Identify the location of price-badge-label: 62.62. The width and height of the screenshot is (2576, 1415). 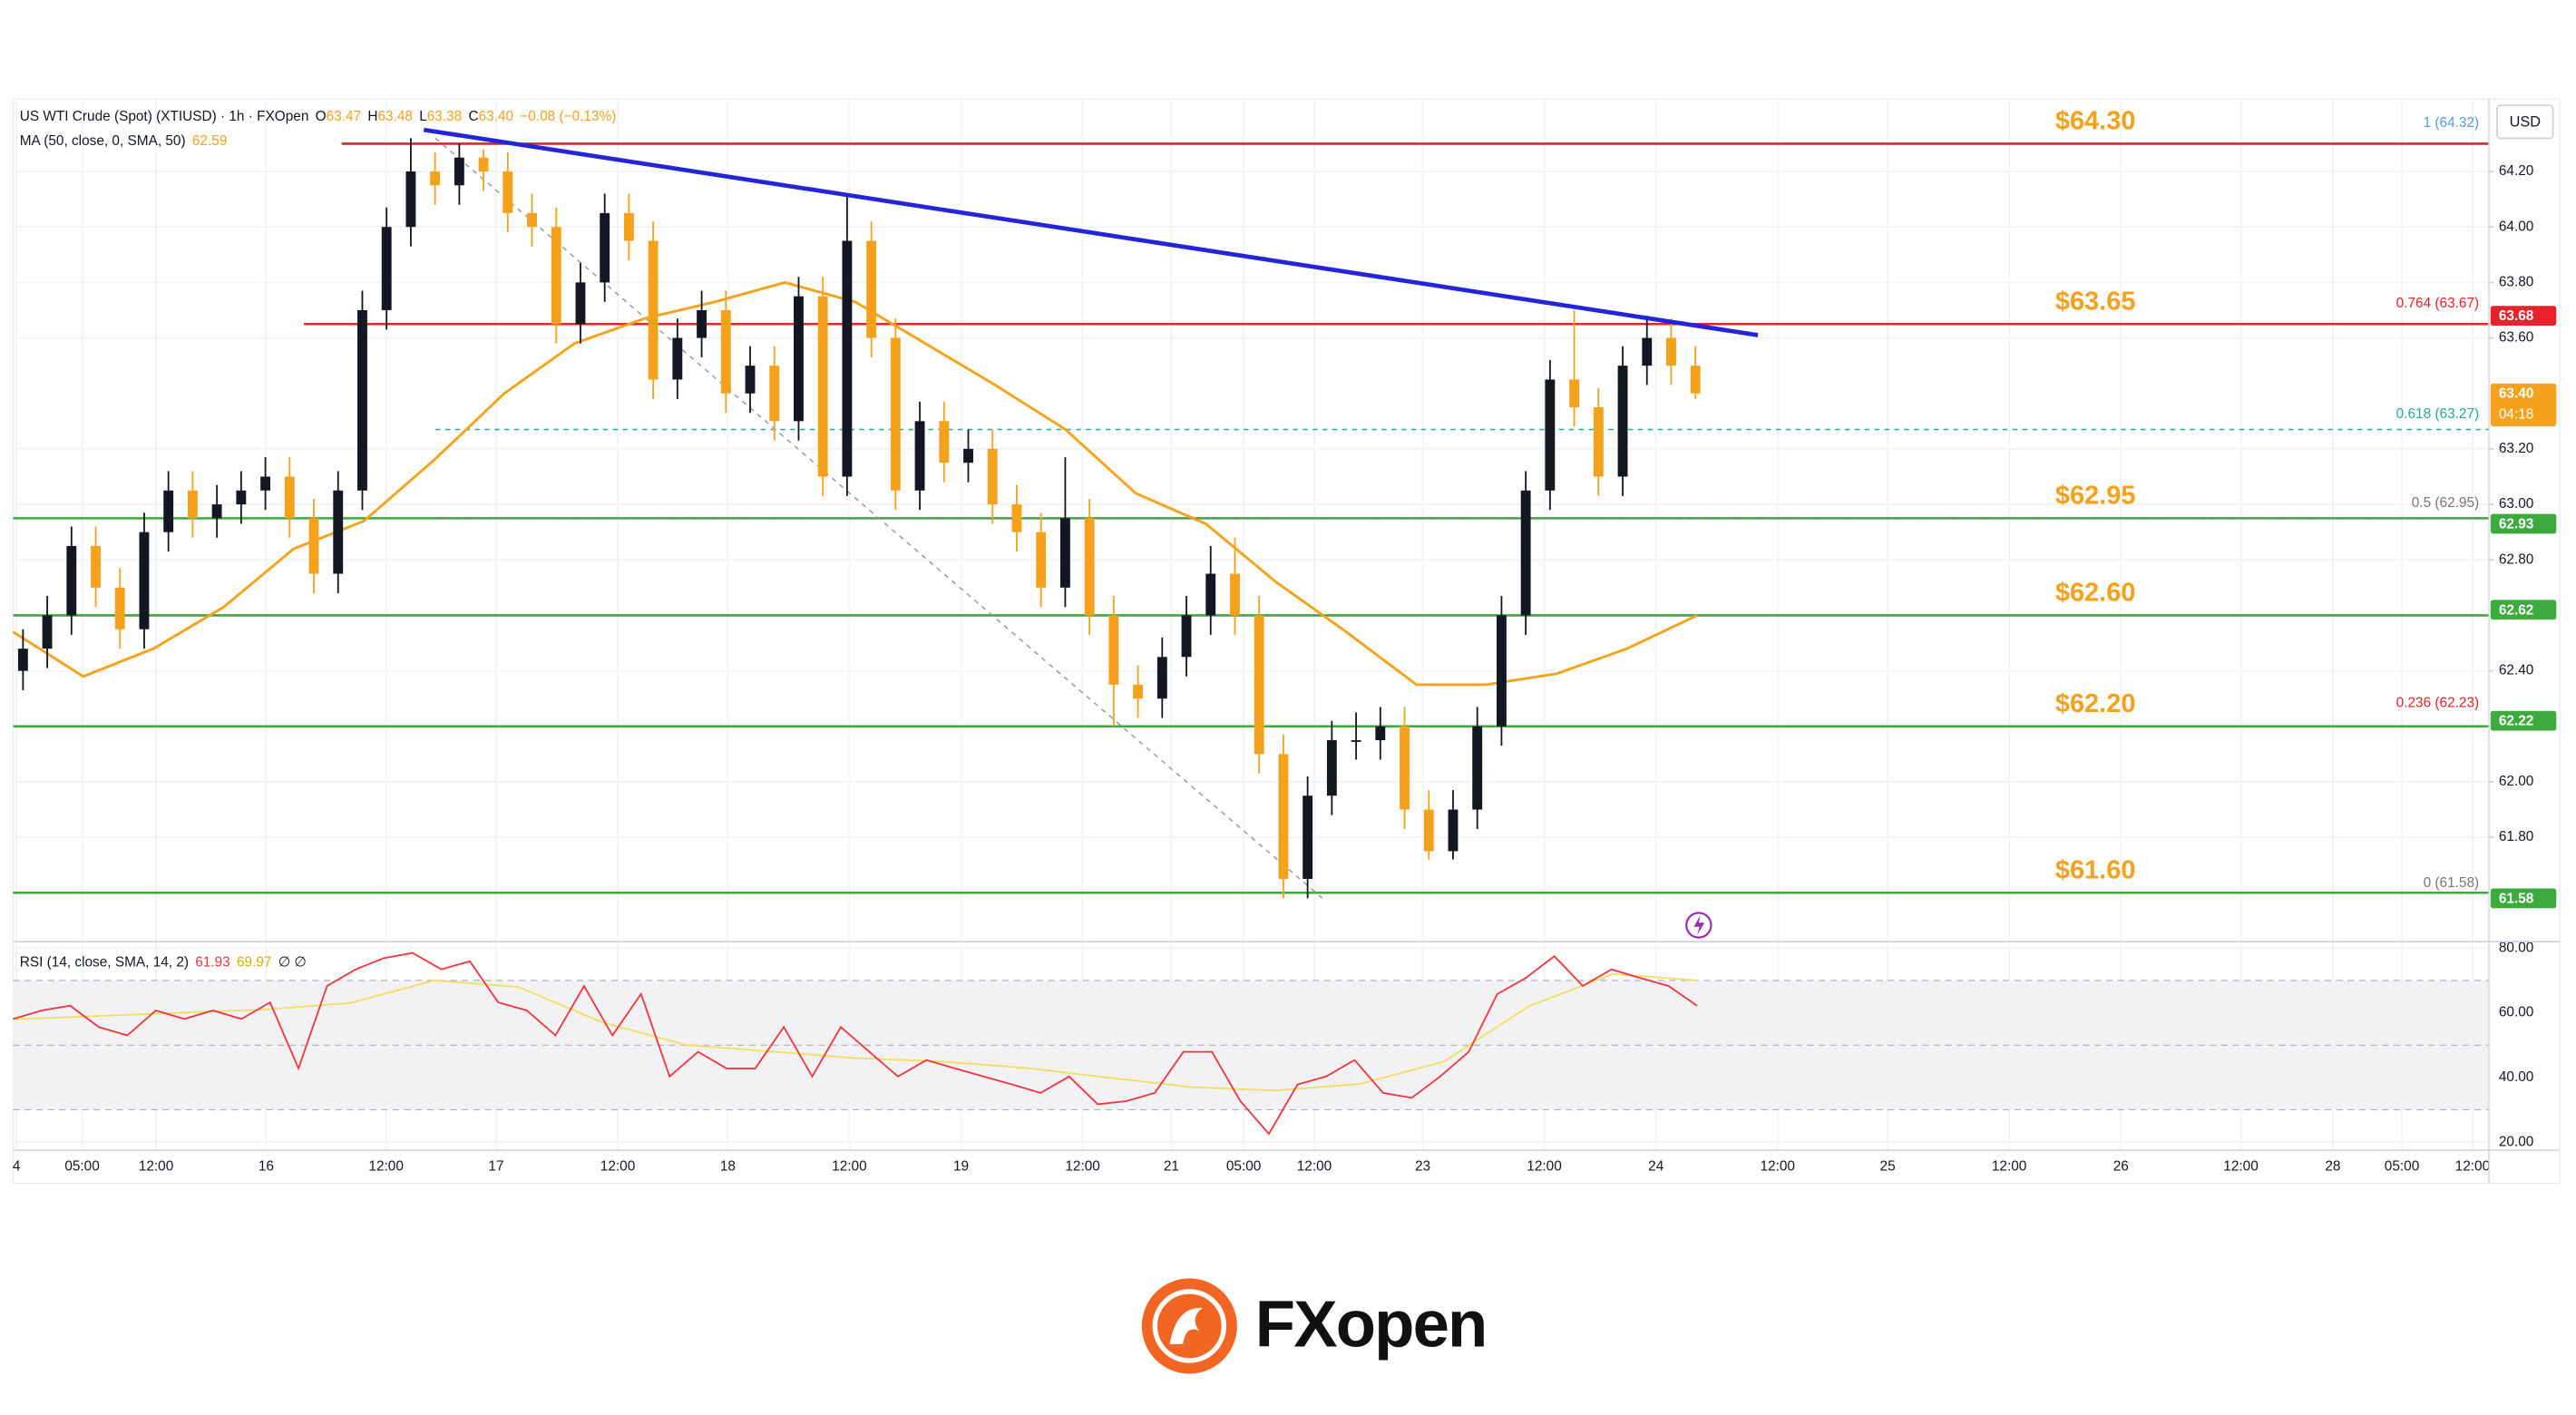
(2516, 610).